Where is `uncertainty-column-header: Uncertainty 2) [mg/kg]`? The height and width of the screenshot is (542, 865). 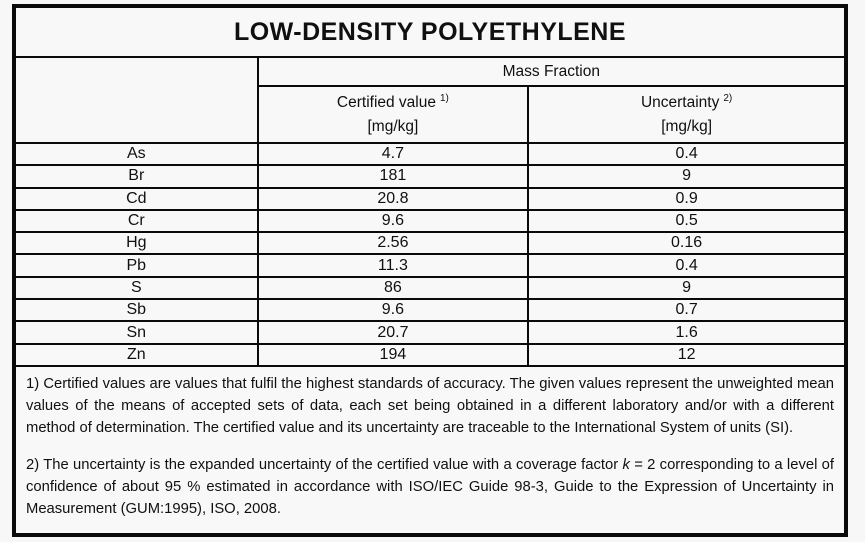 uncertainty-column-header: Uncertainty 2) [mg/kg] is located at coordinates (687, 114).